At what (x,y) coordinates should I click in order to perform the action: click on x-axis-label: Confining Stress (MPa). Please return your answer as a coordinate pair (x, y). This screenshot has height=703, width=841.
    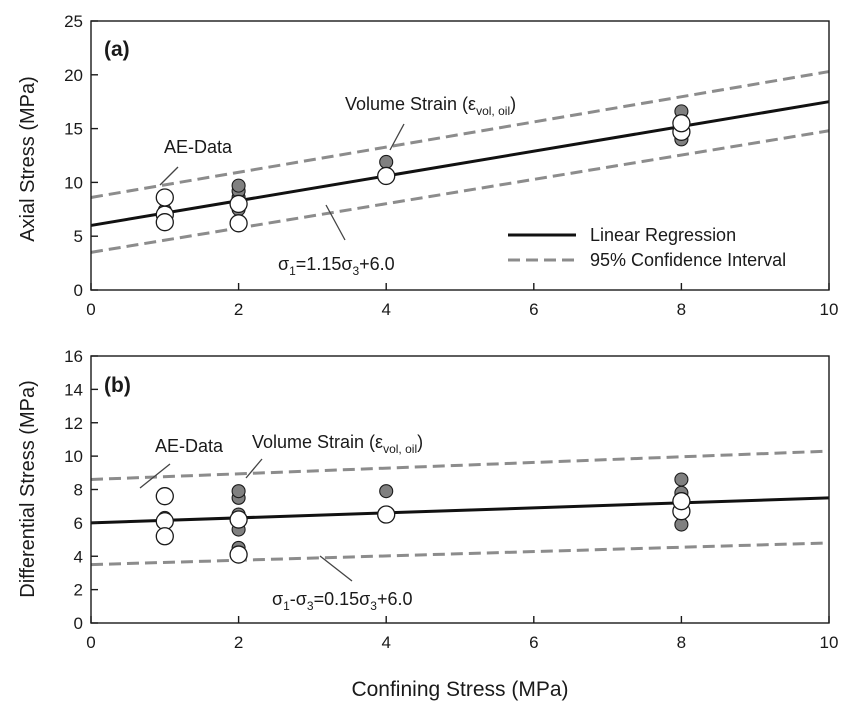
    Looking at the image, I should click on (459, 689).